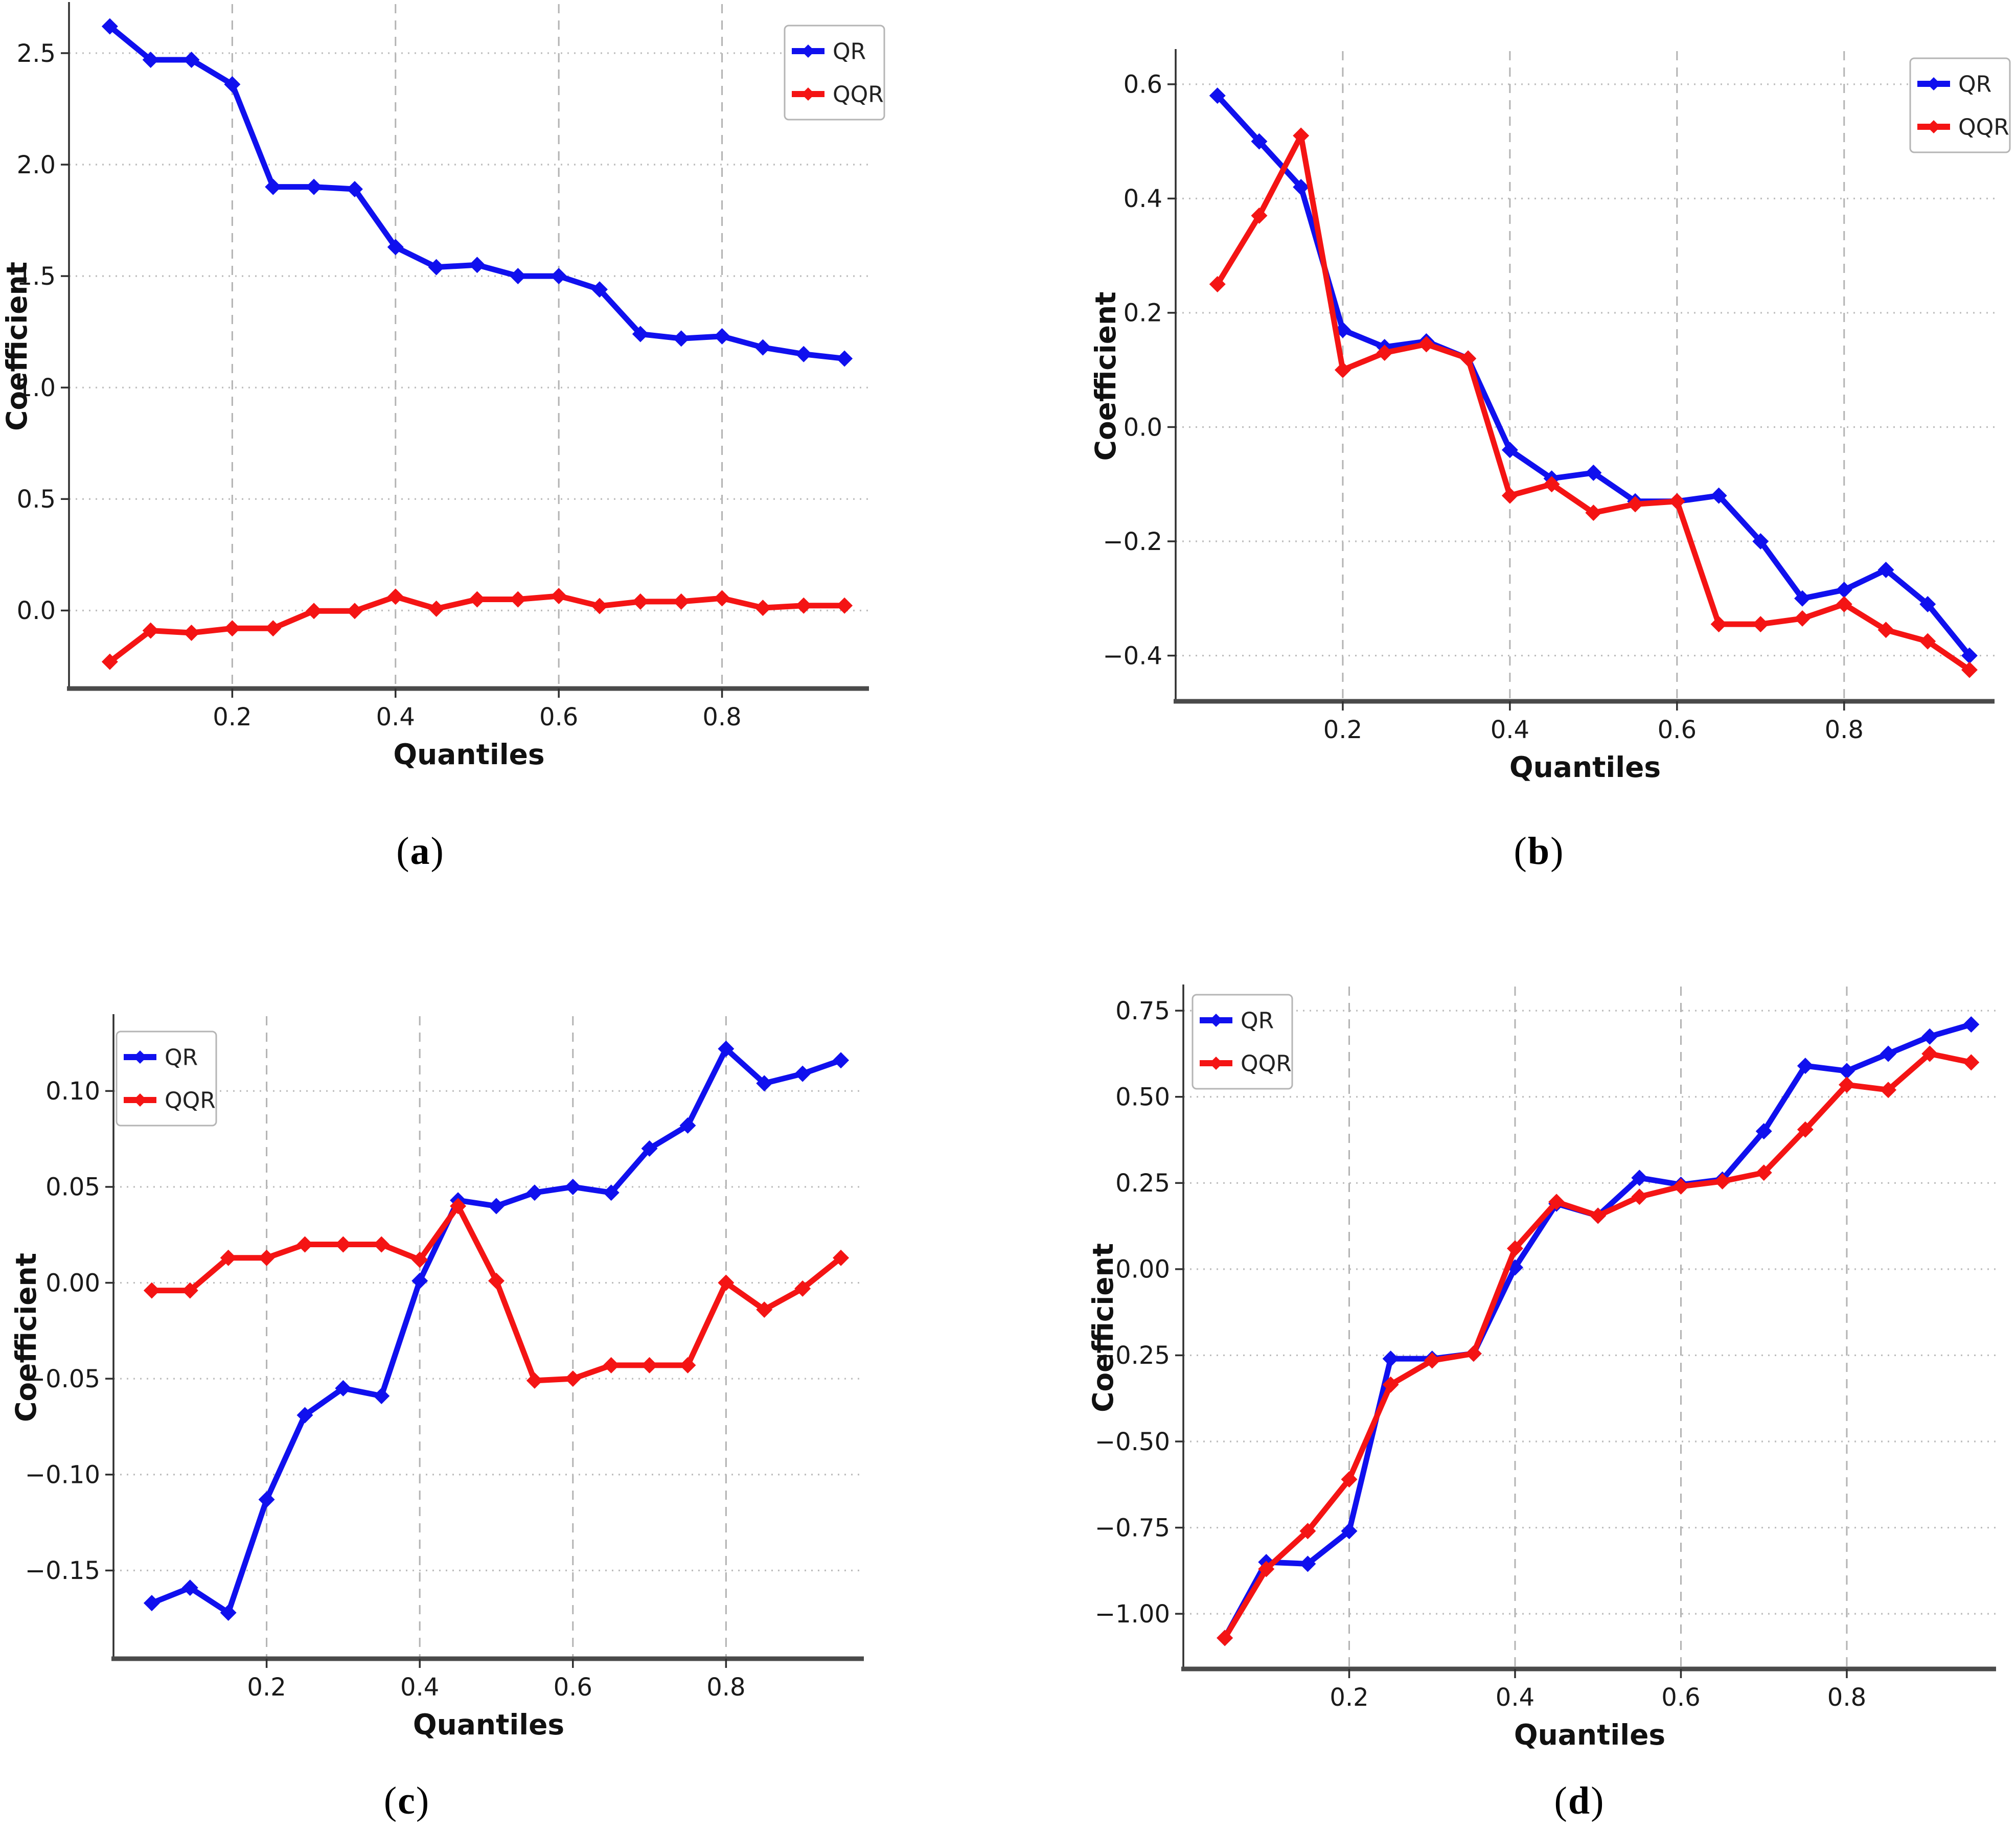  Describe the element at coordinates (1539, 851) in the screenshot. I see `caption-b-letter: b` at that location.